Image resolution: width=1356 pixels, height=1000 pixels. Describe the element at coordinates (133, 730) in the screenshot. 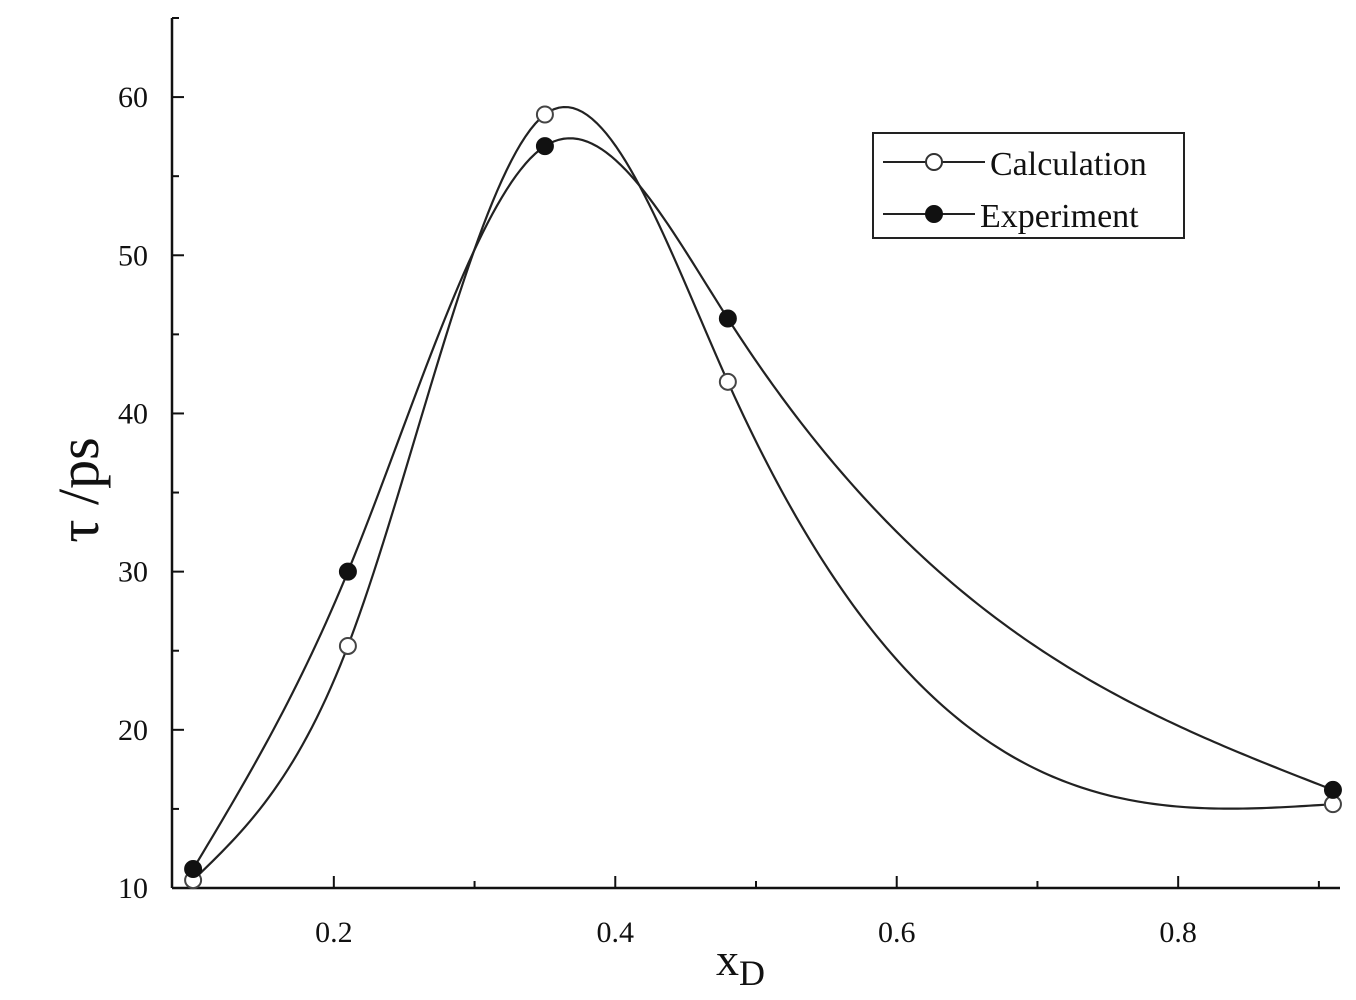

I see `y-tick-label: 20` at that location.